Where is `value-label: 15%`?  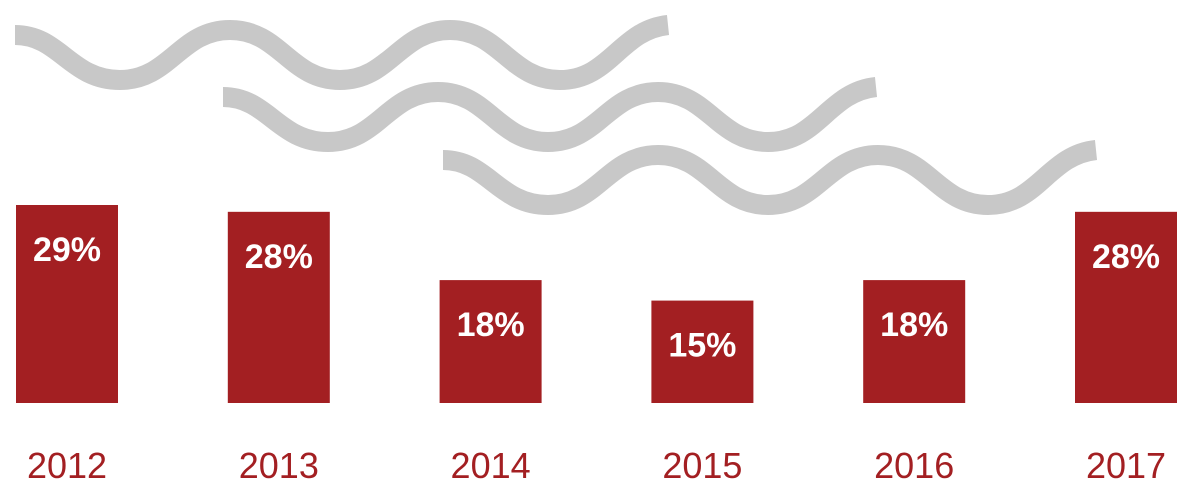 value-label: 15% is located at coordinates (702, 346).